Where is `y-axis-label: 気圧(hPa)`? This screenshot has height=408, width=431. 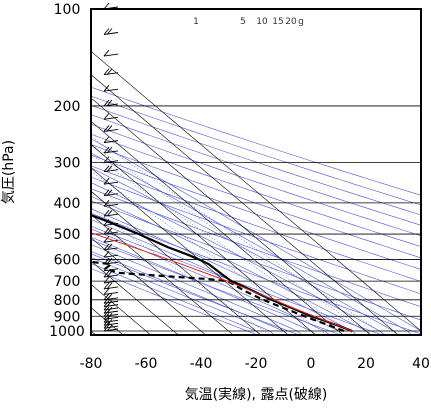
y-axis-label: 気圧(hPa) is located at coordinates (9, 172).